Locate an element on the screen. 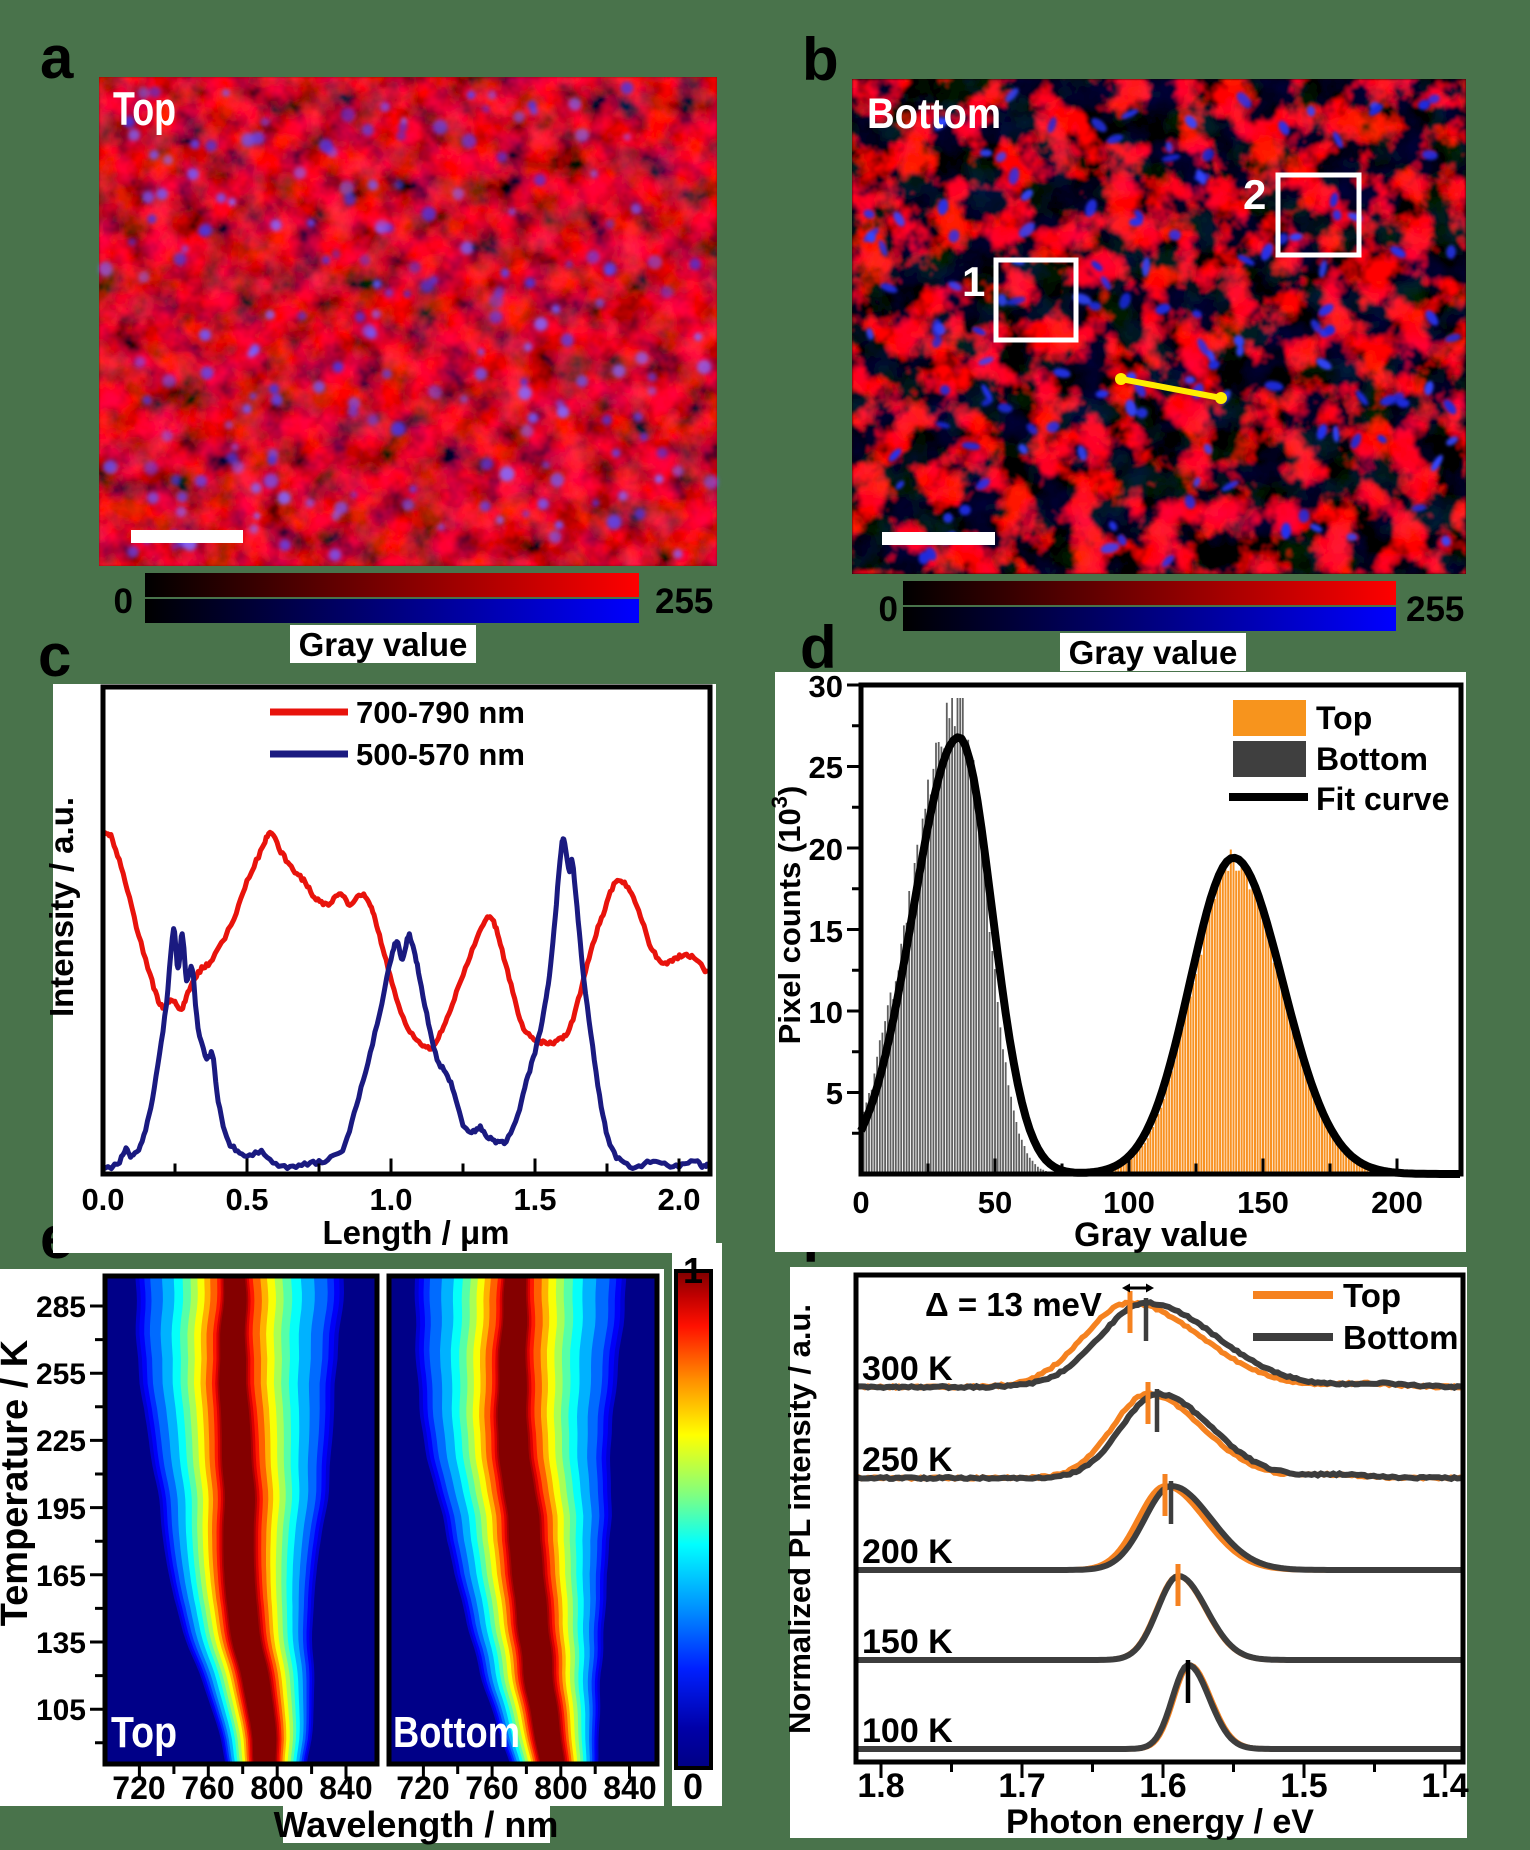  svg-text: 200 K is located at coordinates (907, 1552).